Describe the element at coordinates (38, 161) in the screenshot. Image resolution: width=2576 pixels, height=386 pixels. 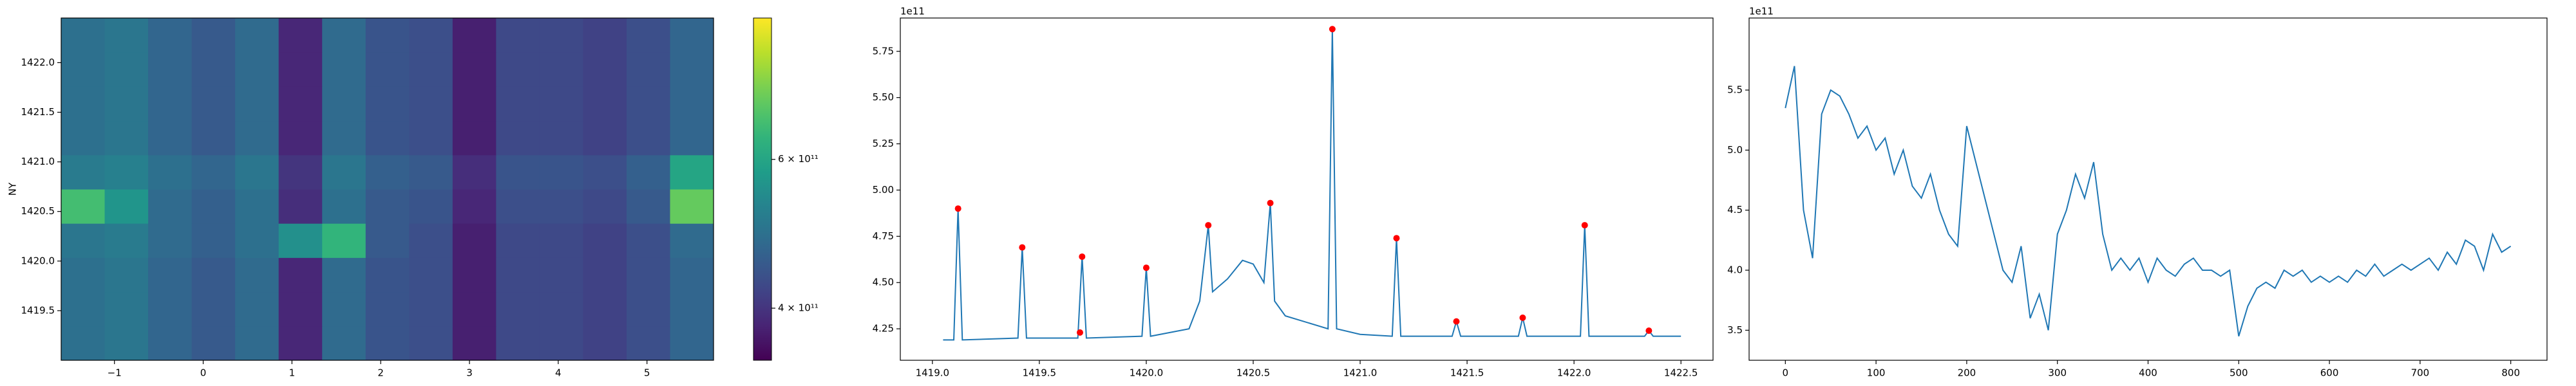
I see `y-tick-label: 1421.0` at that location.